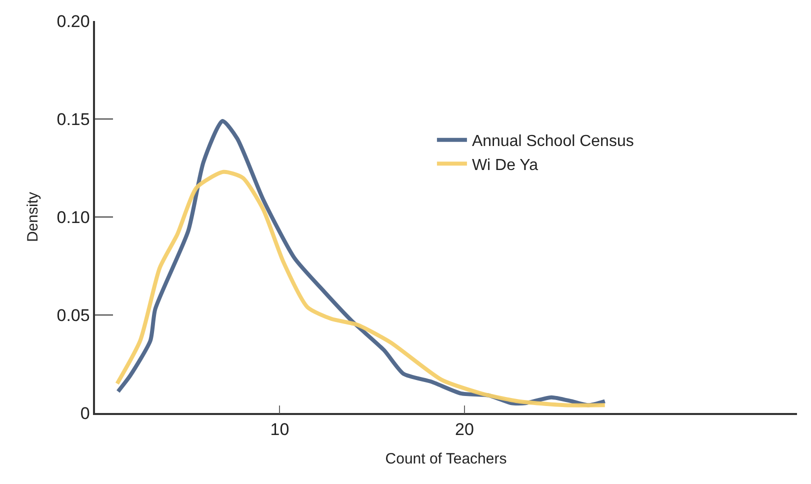 This screenshot has height=484, width=811. Describe the element at coordinates (280, 430) in the screenshot. I see `x-tick-label: 10` at that location.